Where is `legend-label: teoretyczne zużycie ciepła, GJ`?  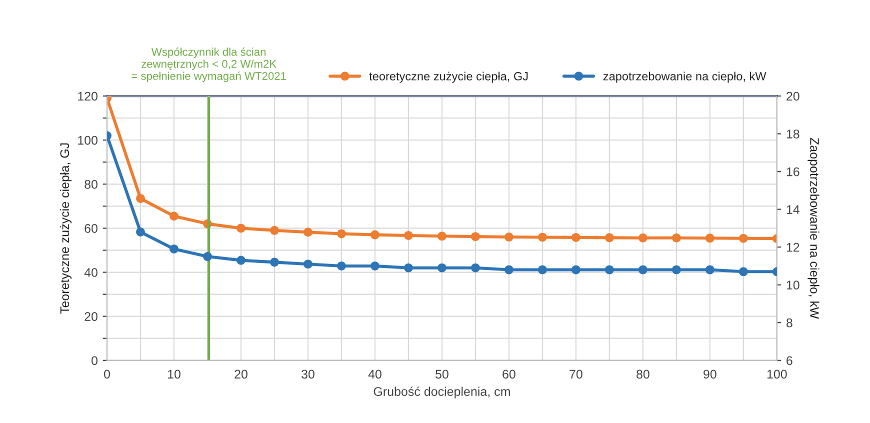 legend-label: teoretyczne zużycie ciepła, GJ is located at coordinates (448, 77).